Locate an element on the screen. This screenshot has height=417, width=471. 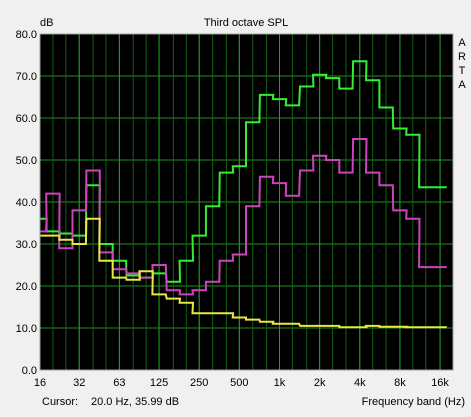
y-tick-label: 60.0 is located at coordinates (26, 119).